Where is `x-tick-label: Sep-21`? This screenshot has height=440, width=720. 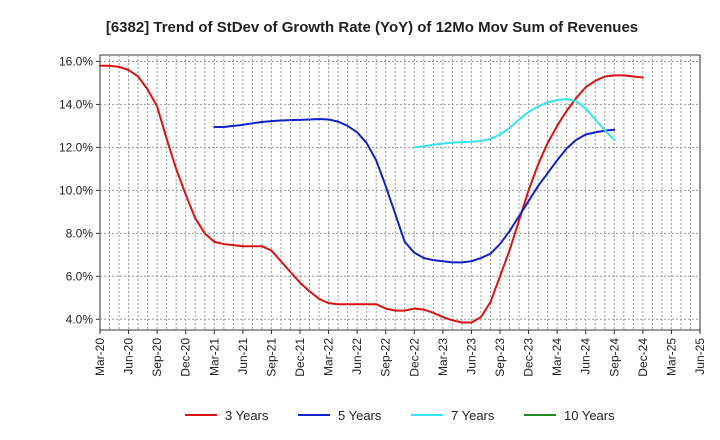
x-tick-label: Sep-21 is located at coordinates (271, 357).